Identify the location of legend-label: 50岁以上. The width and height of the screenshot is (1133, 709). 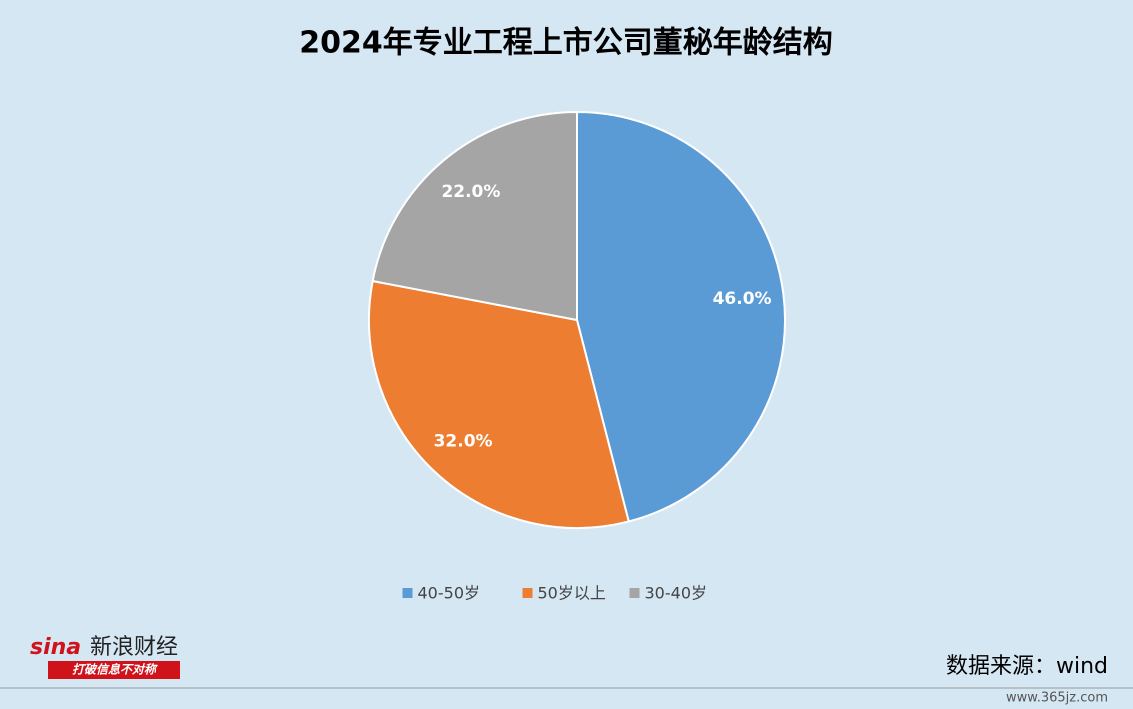
(572, 593).